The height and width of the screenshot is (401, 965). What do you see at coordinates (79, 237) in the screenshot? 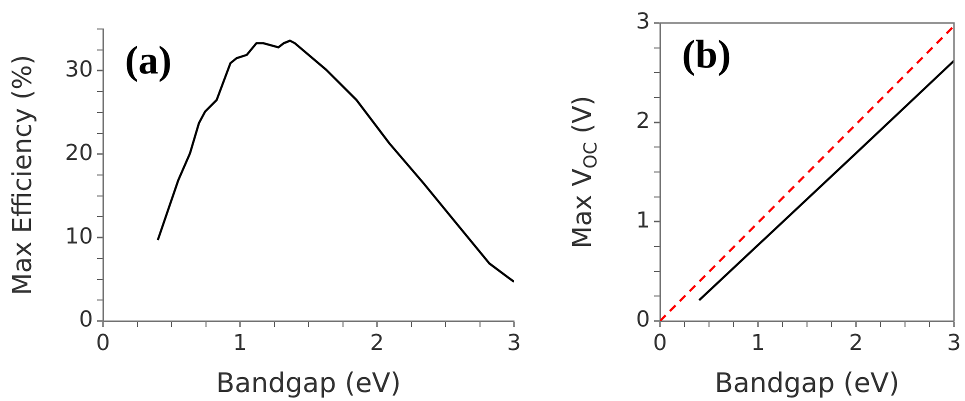
I see `y-tick-label: 10` at bounding box center [79, 237].